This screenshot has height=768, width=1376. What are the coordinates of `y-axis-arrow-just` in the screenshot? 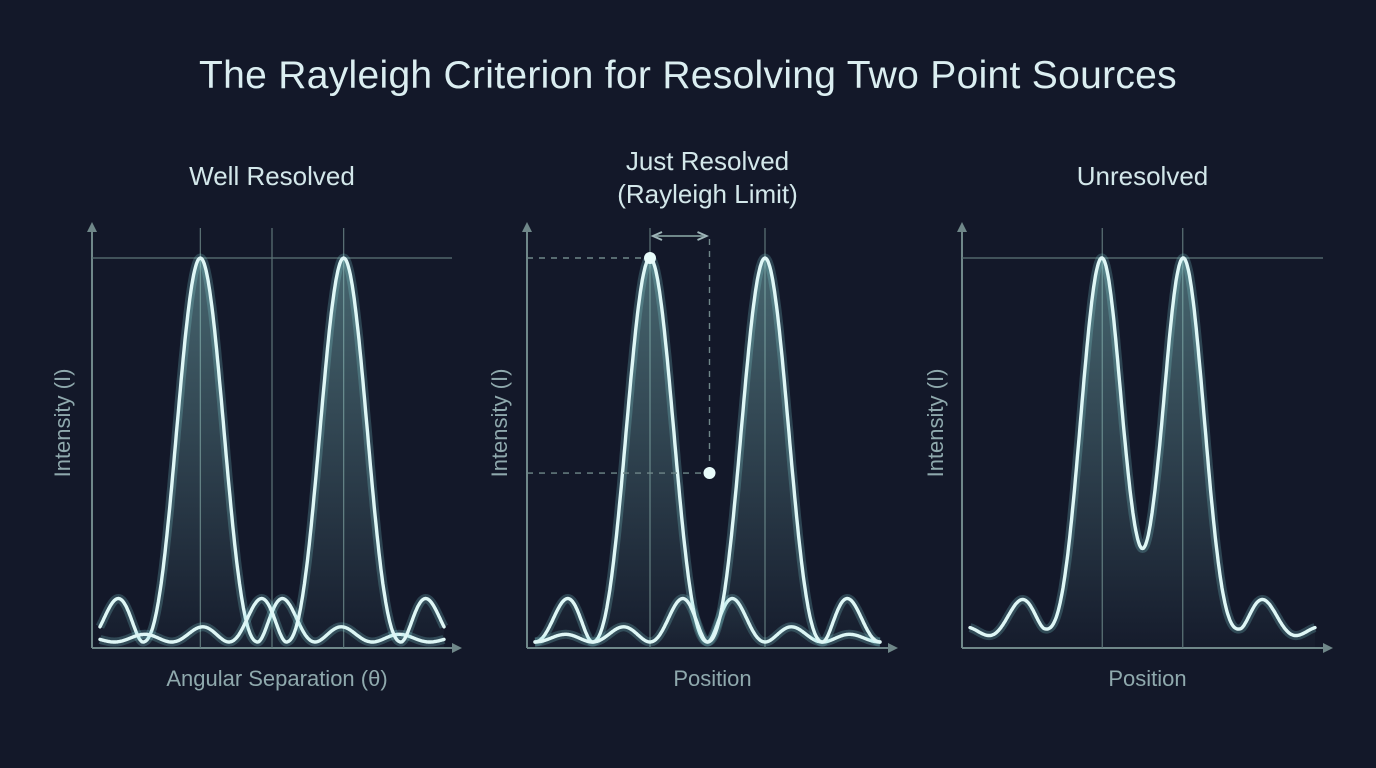 It's located at (527, 227).